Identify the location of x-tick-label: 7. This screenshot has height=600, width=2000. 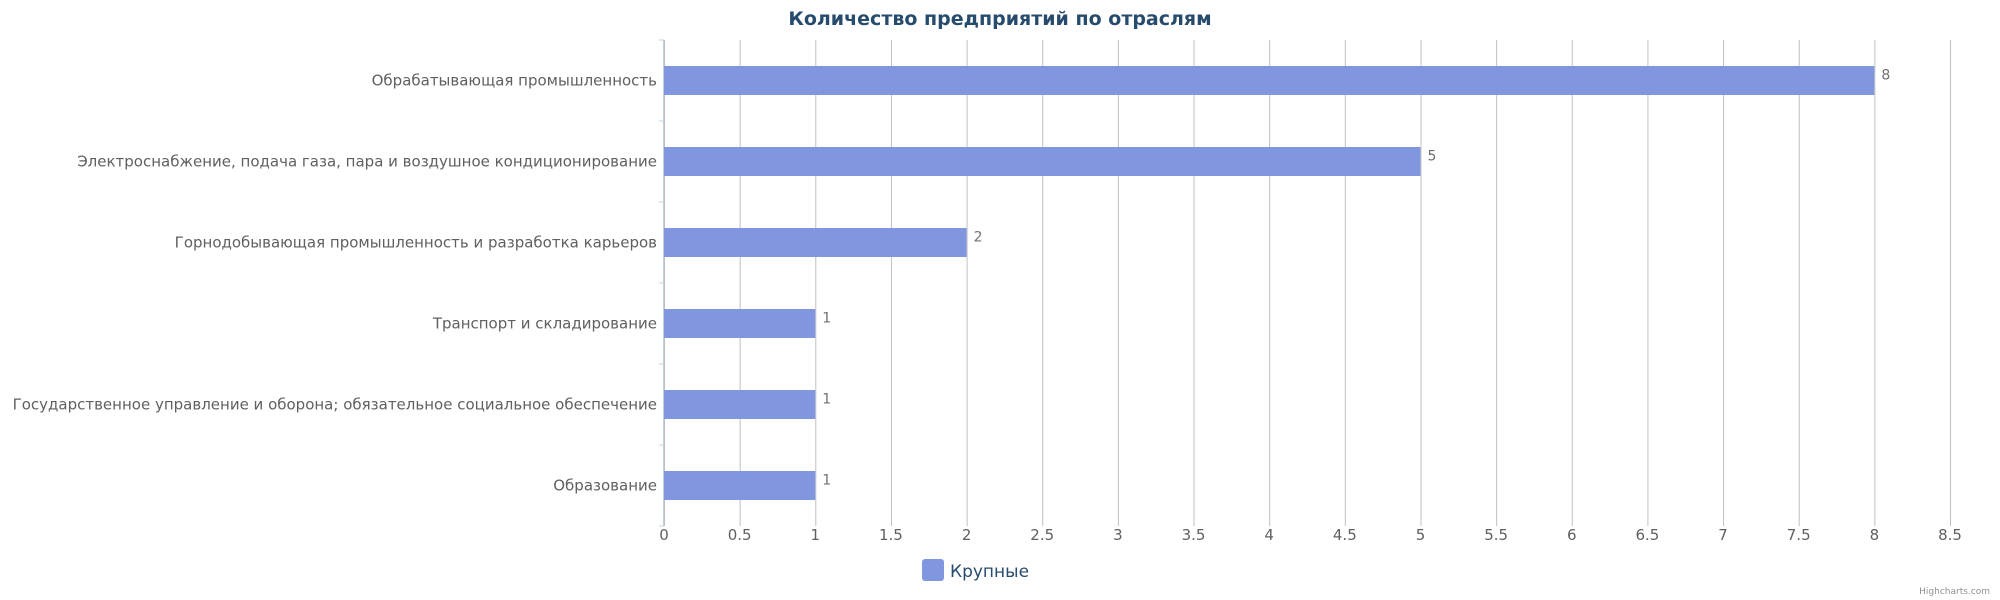
(1723, 535).